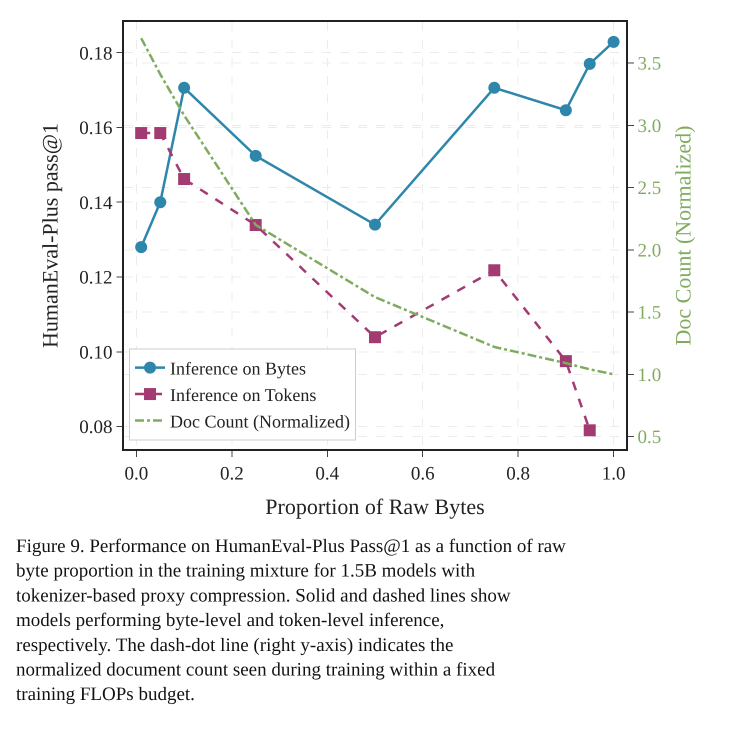 The image size is (739, 754). Describe the element at coordinates (375, 506) in the screenshot. I see `x-axis-title: Proportion of Raw Bytes` at that location.